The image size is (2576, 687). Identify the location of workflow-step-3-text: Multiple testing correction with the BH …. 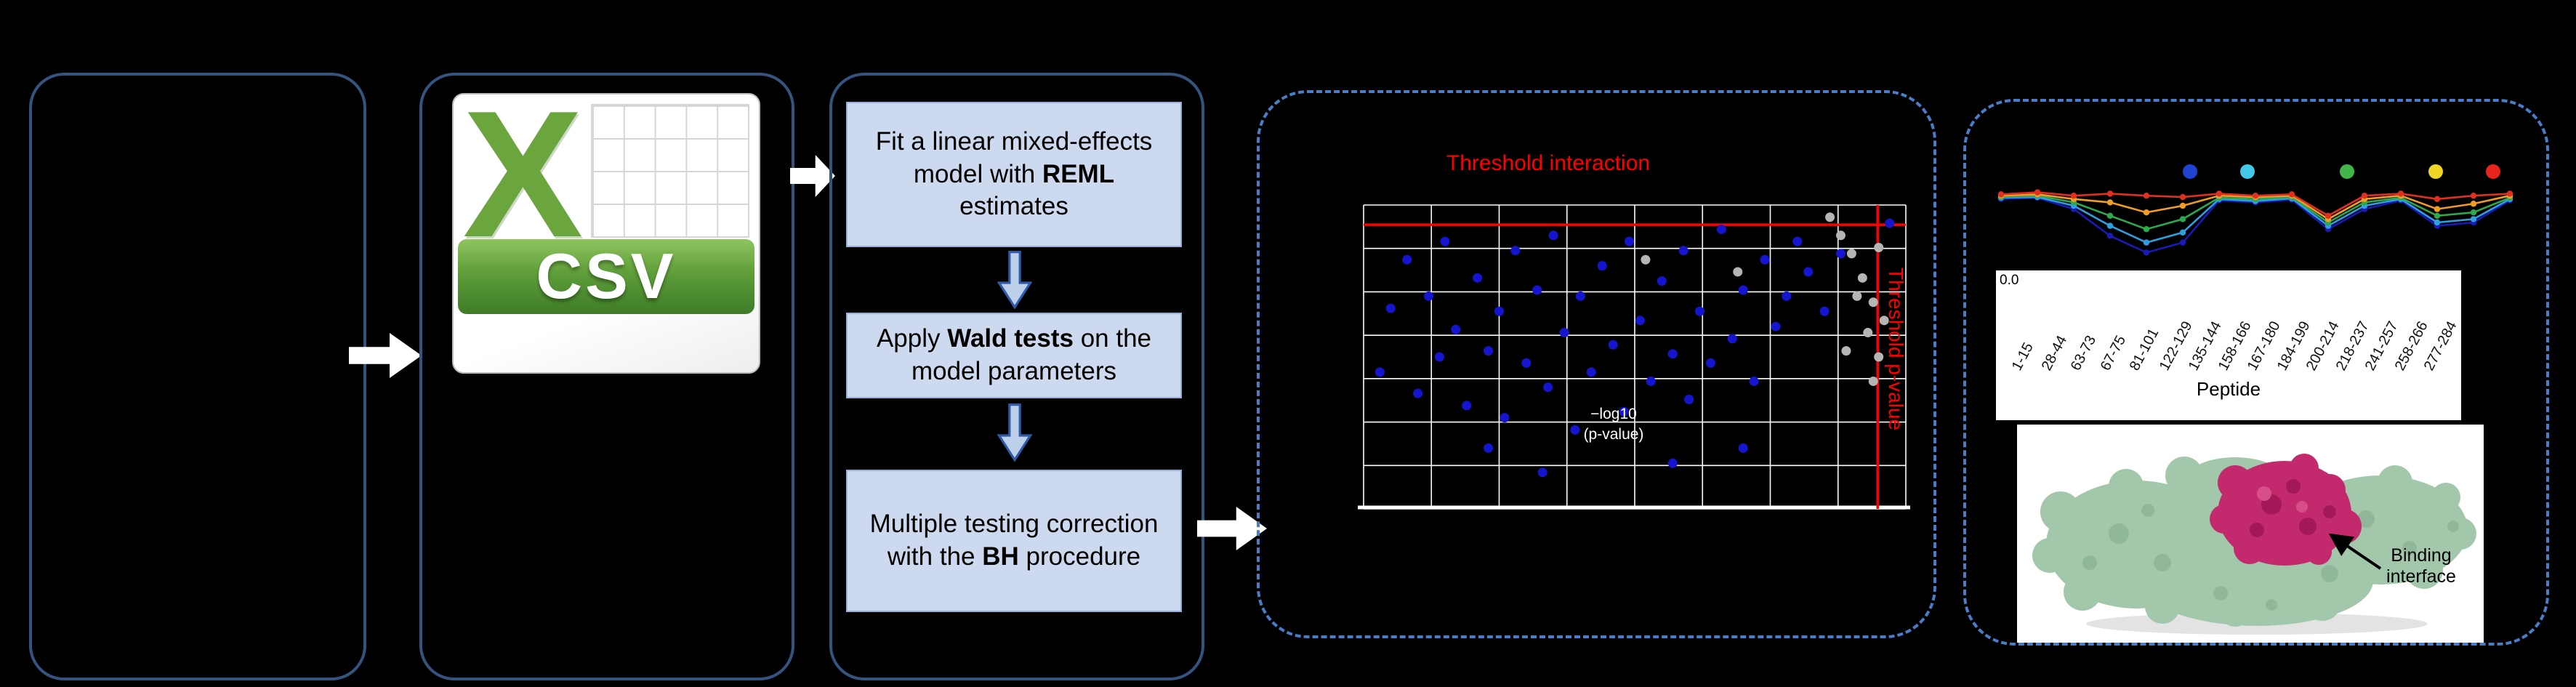
(1014, 540).